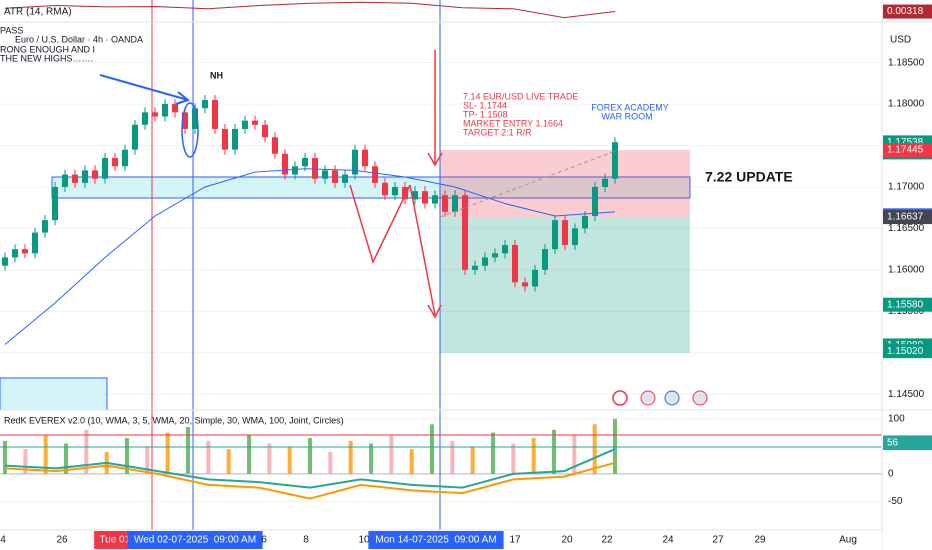  I want to click on room-note: FOREX ACADEMY, so click(630, 107).